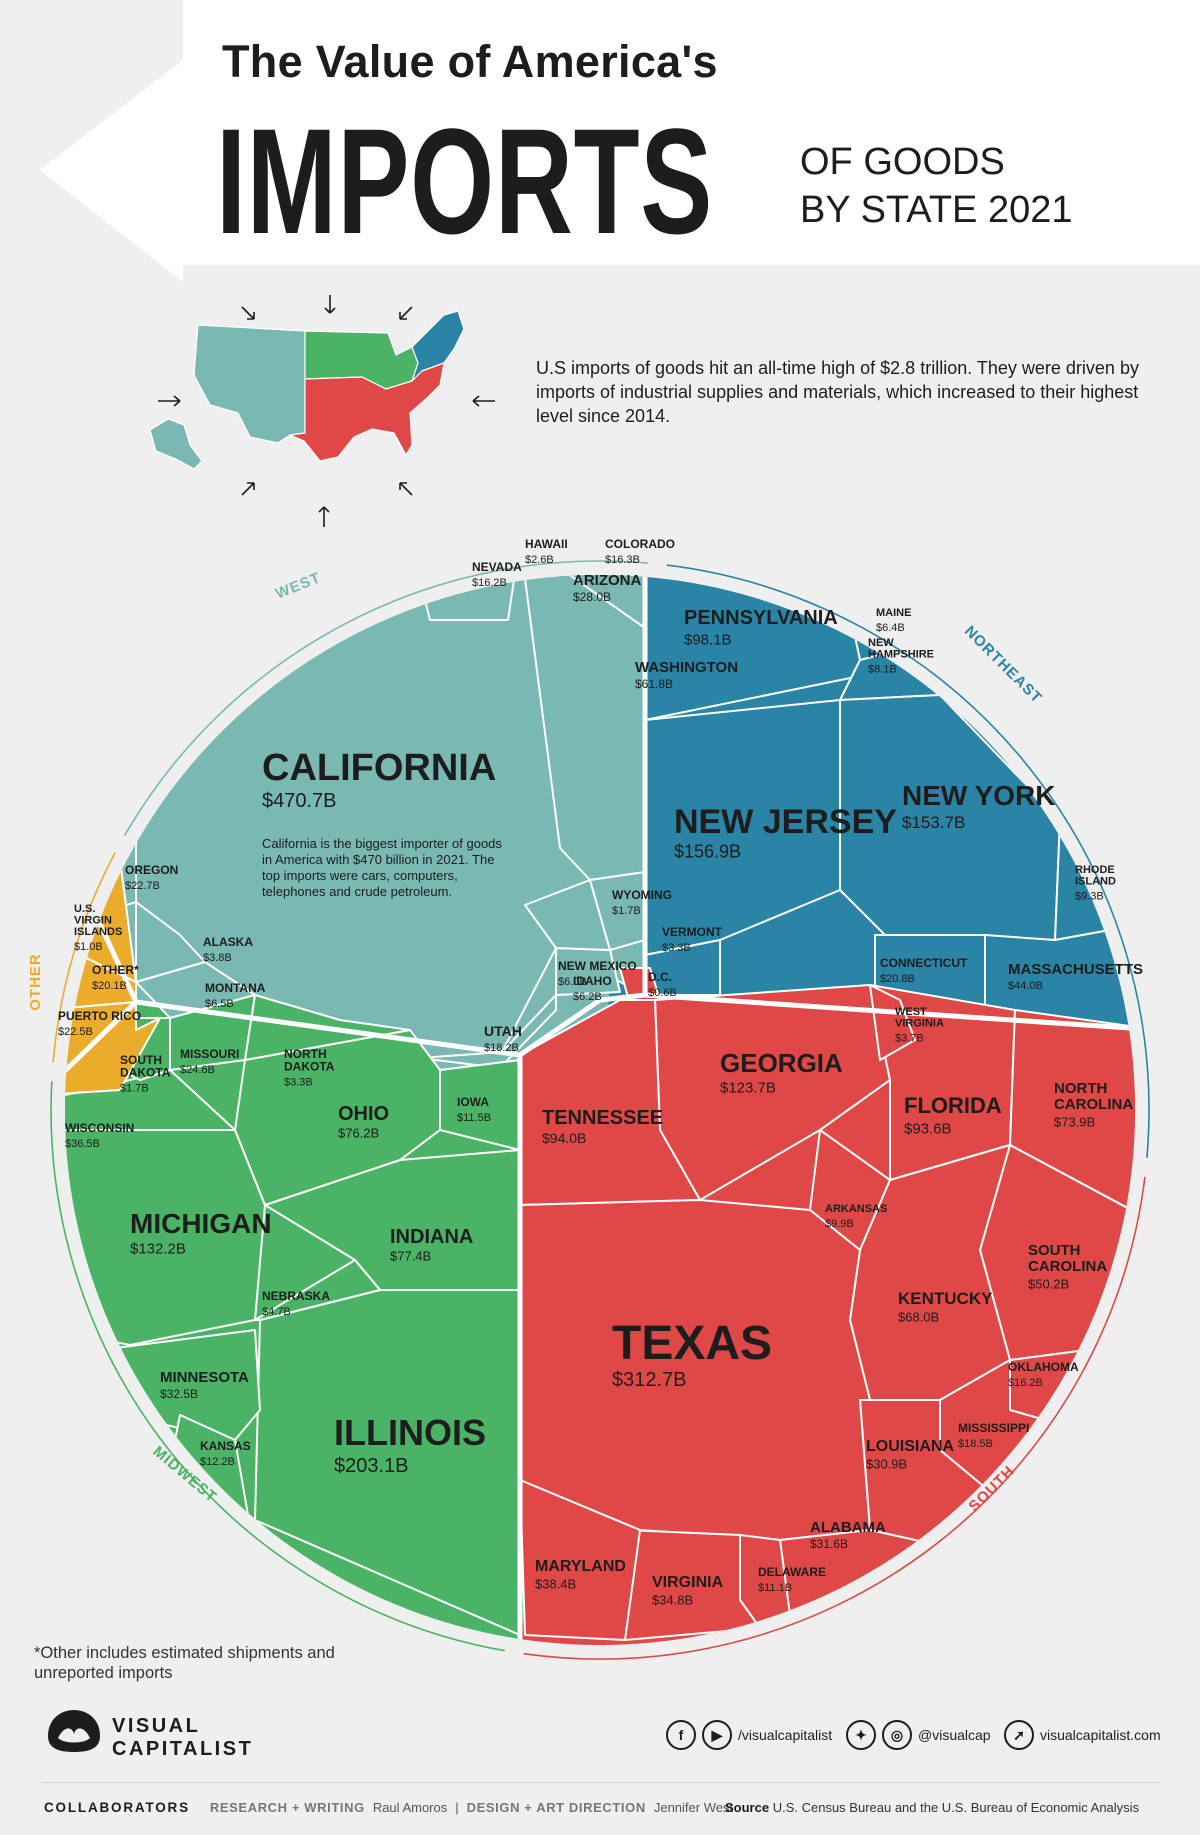 This screenshot has width=1200, height=1835. I want to click on state-value: $18.2B, so click(501, 1048).